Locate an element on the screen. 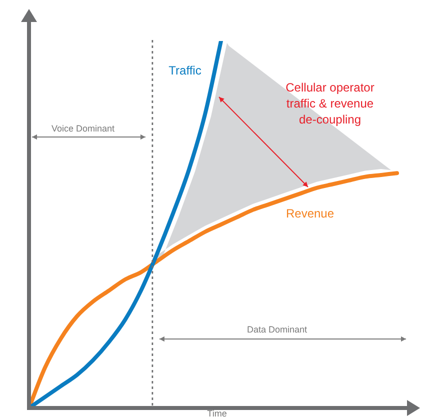 This screenshot has height=419, width=429. annotation: Cellular operator traffic & revenue de-coupling is located at coordinates (330, 103).